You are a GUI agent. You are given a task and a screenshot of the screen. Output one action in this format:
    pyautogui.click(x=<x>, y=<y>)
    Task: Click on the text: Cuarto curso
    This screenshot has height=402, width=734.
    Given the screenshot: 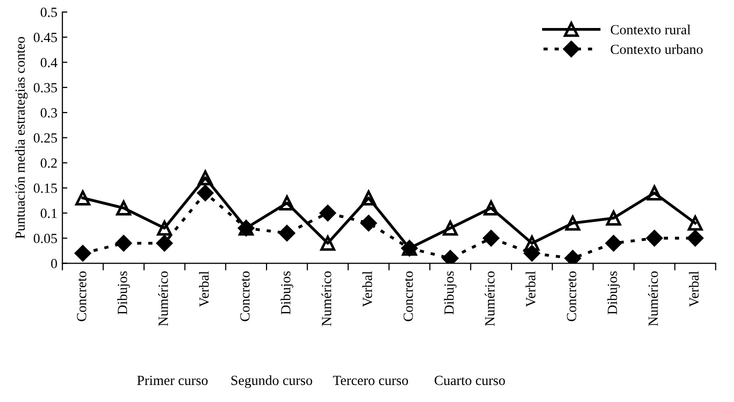 What is the action you would take?
    pyautogui.click(x=469, y=381)
    